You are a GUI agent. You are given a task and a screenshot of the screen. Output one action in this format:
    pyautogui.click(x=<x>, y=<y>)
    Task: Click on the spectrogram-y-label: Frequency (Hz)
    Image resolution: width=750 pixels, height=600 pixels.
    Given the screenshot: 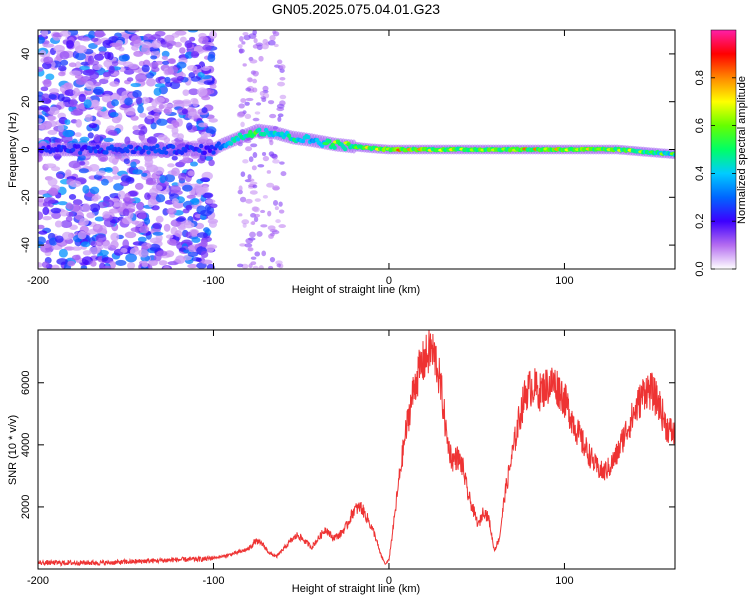 What is the action you would take?
    pyautogui.click(x=13, y=150)
    